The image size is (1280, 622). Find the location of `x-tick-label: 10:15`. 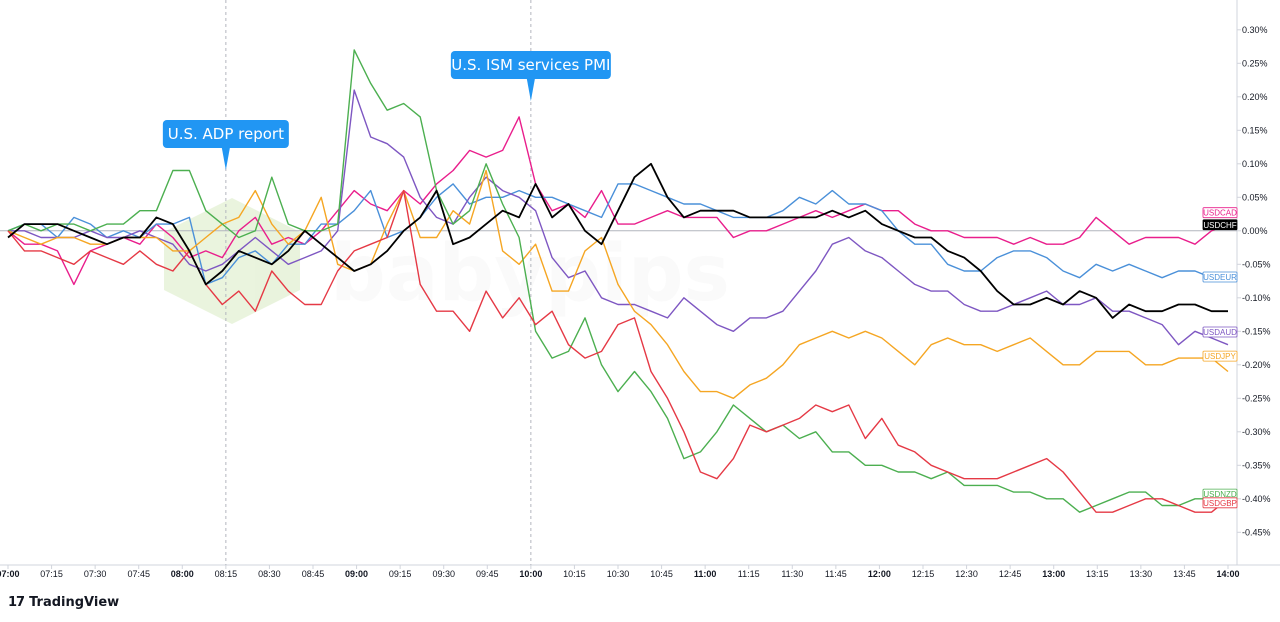

x-tick-label: 10:15 is located at coordinates (574, 574).